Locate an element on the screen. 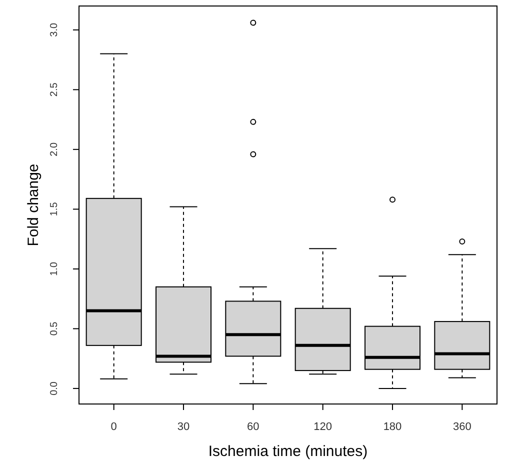 The image size is (511, 470). y-axis-title: Fold change is located at coordinates (33, 205).